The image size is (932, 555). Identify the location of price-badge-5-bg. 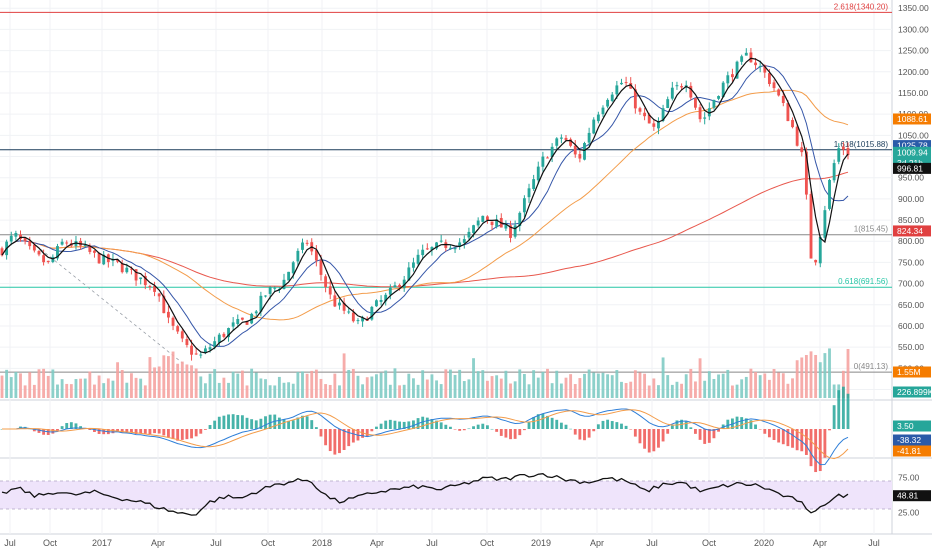
(912, 231).